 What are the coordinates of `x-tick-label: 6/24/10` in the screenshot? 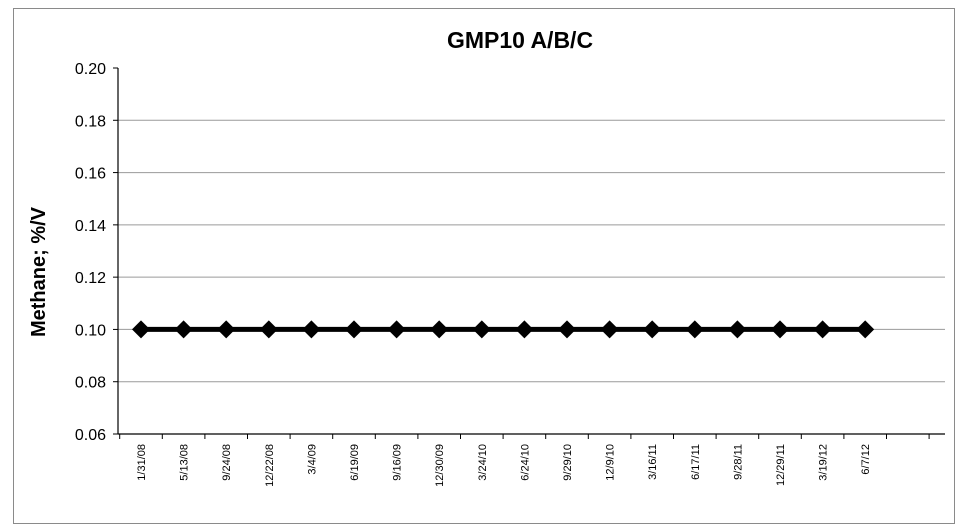 It's located at (525, 462).